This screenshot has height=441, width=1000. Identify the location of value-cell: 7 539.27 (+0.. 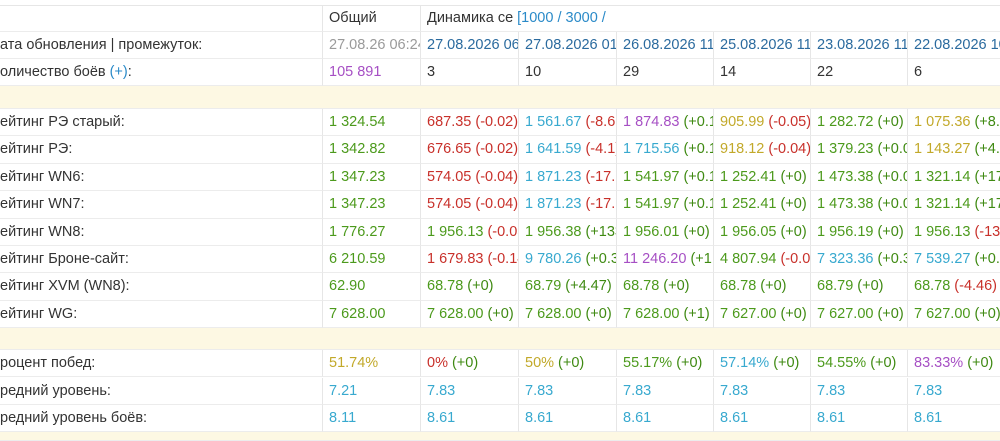
(953, 260).